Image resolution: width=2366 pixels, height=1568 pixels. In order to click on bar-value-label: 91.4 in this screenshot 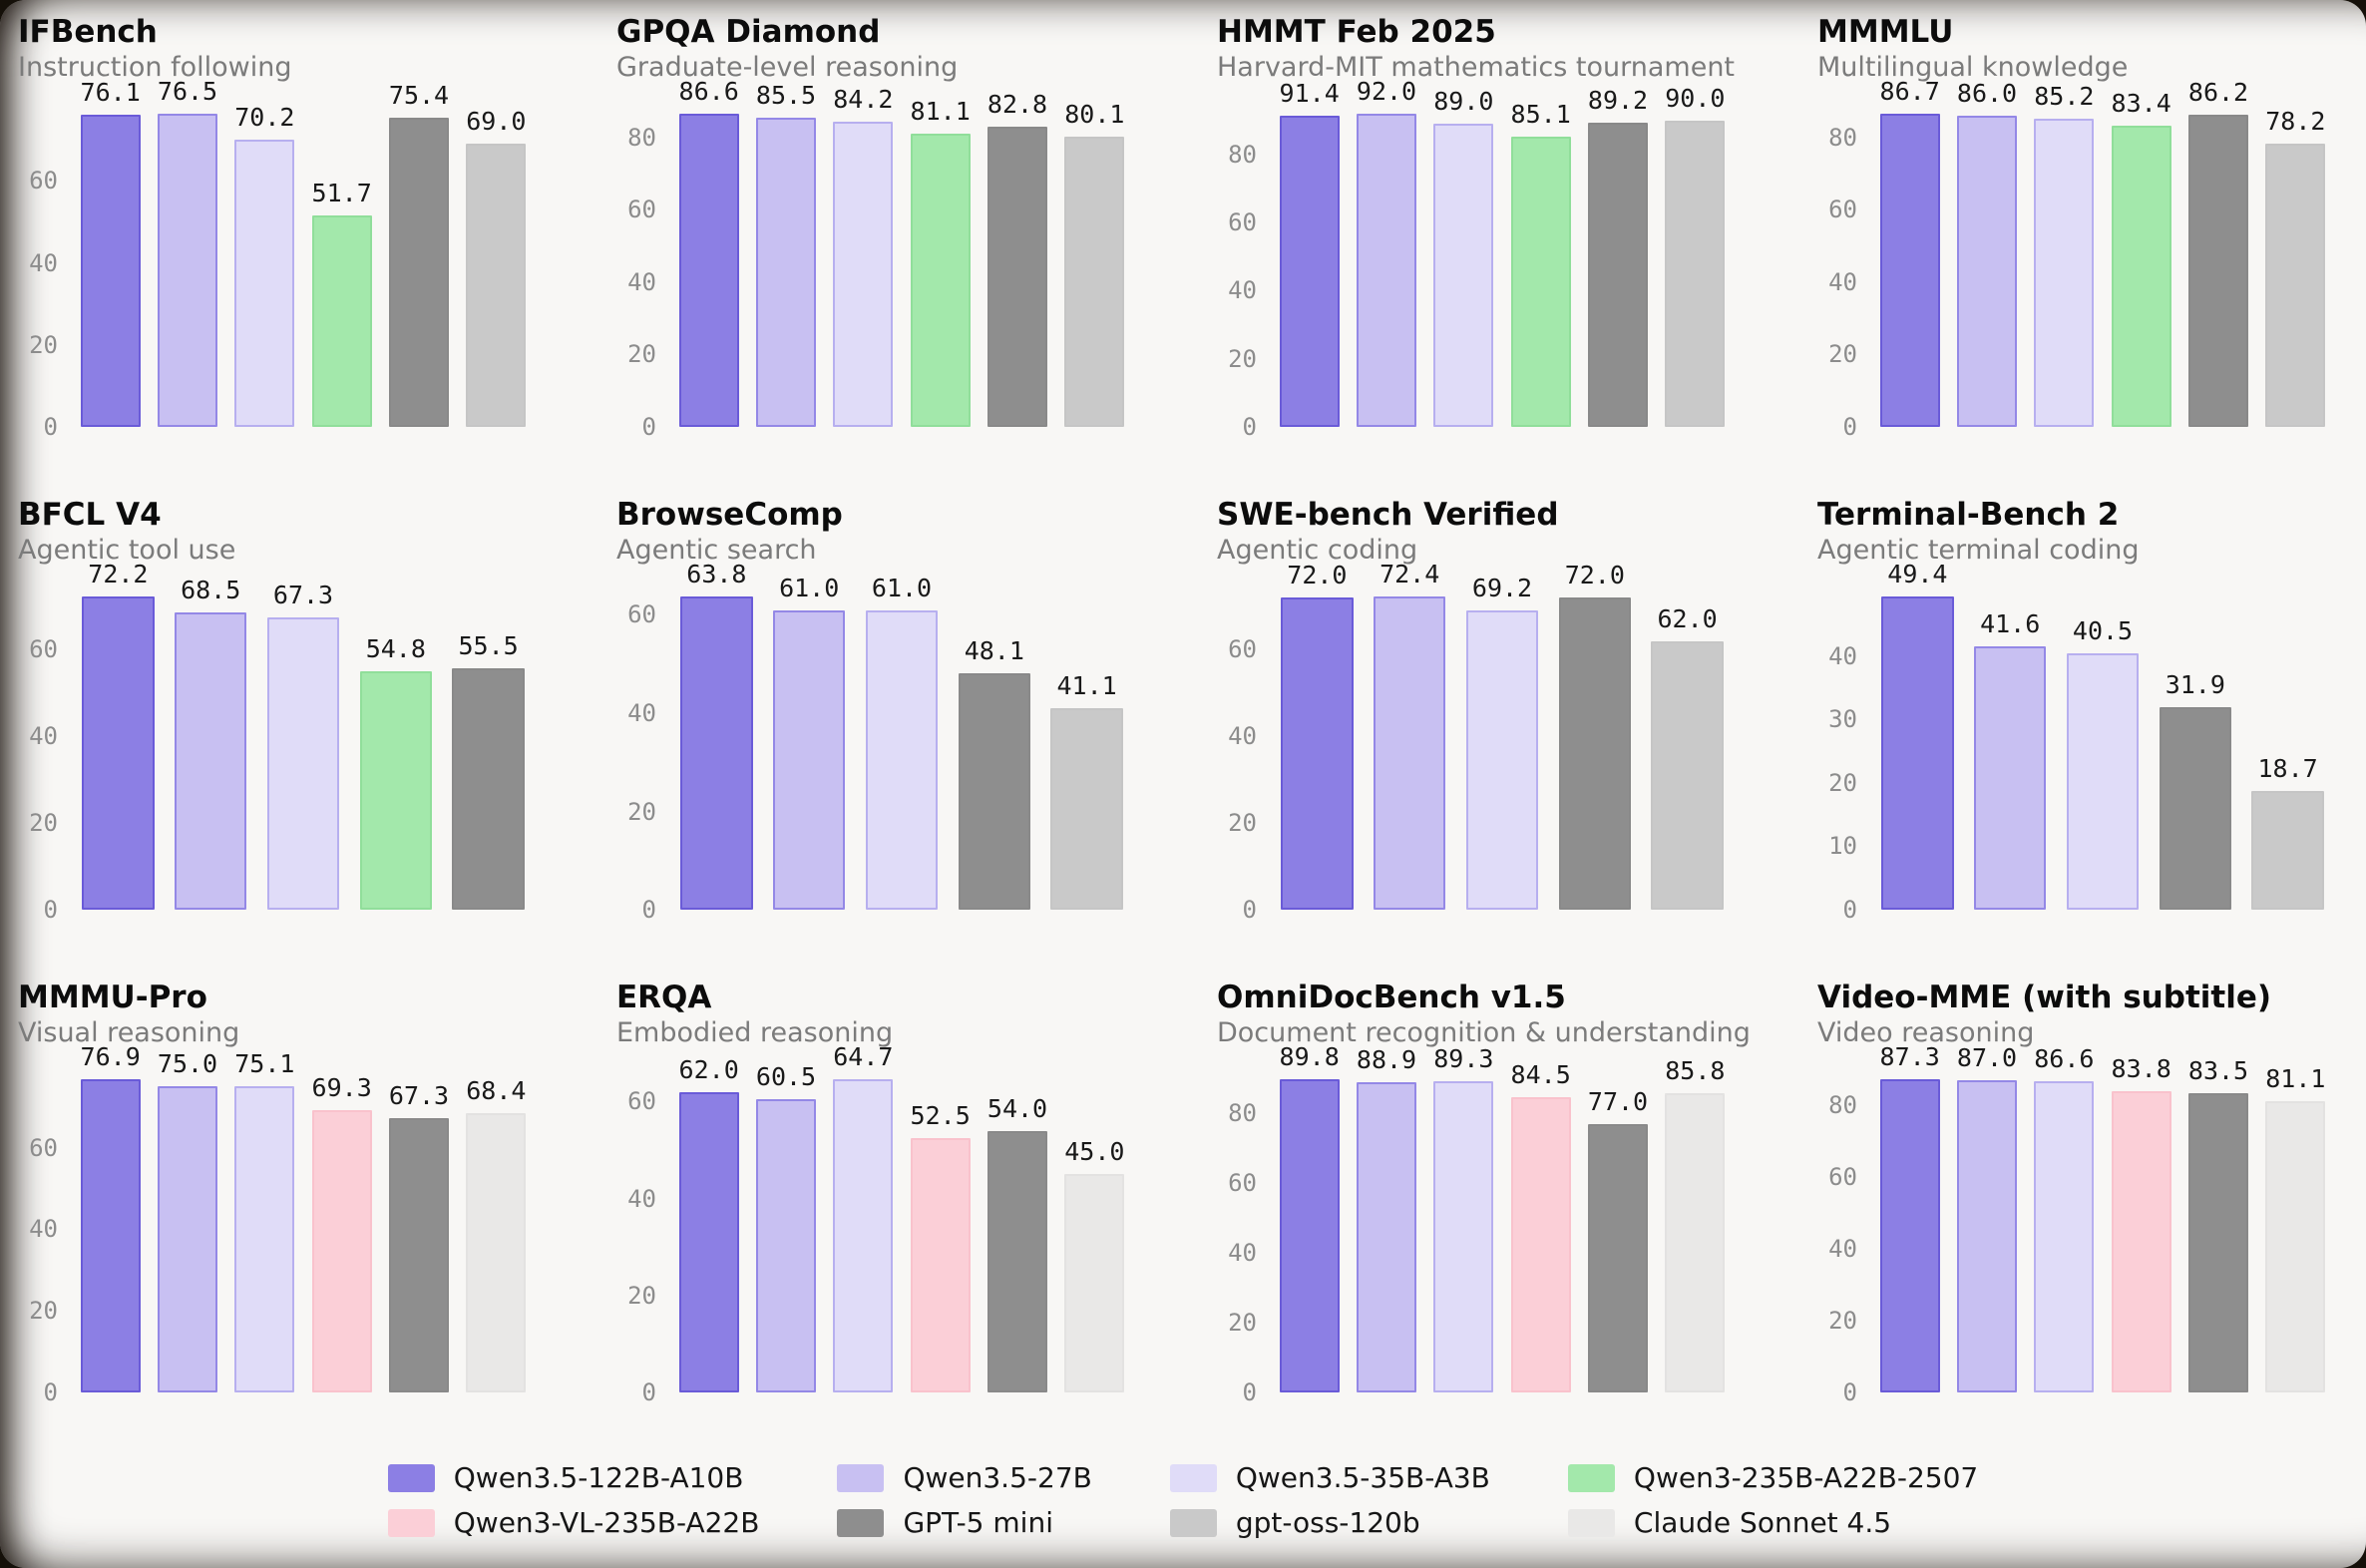, I will do `click(1310, 93)`.